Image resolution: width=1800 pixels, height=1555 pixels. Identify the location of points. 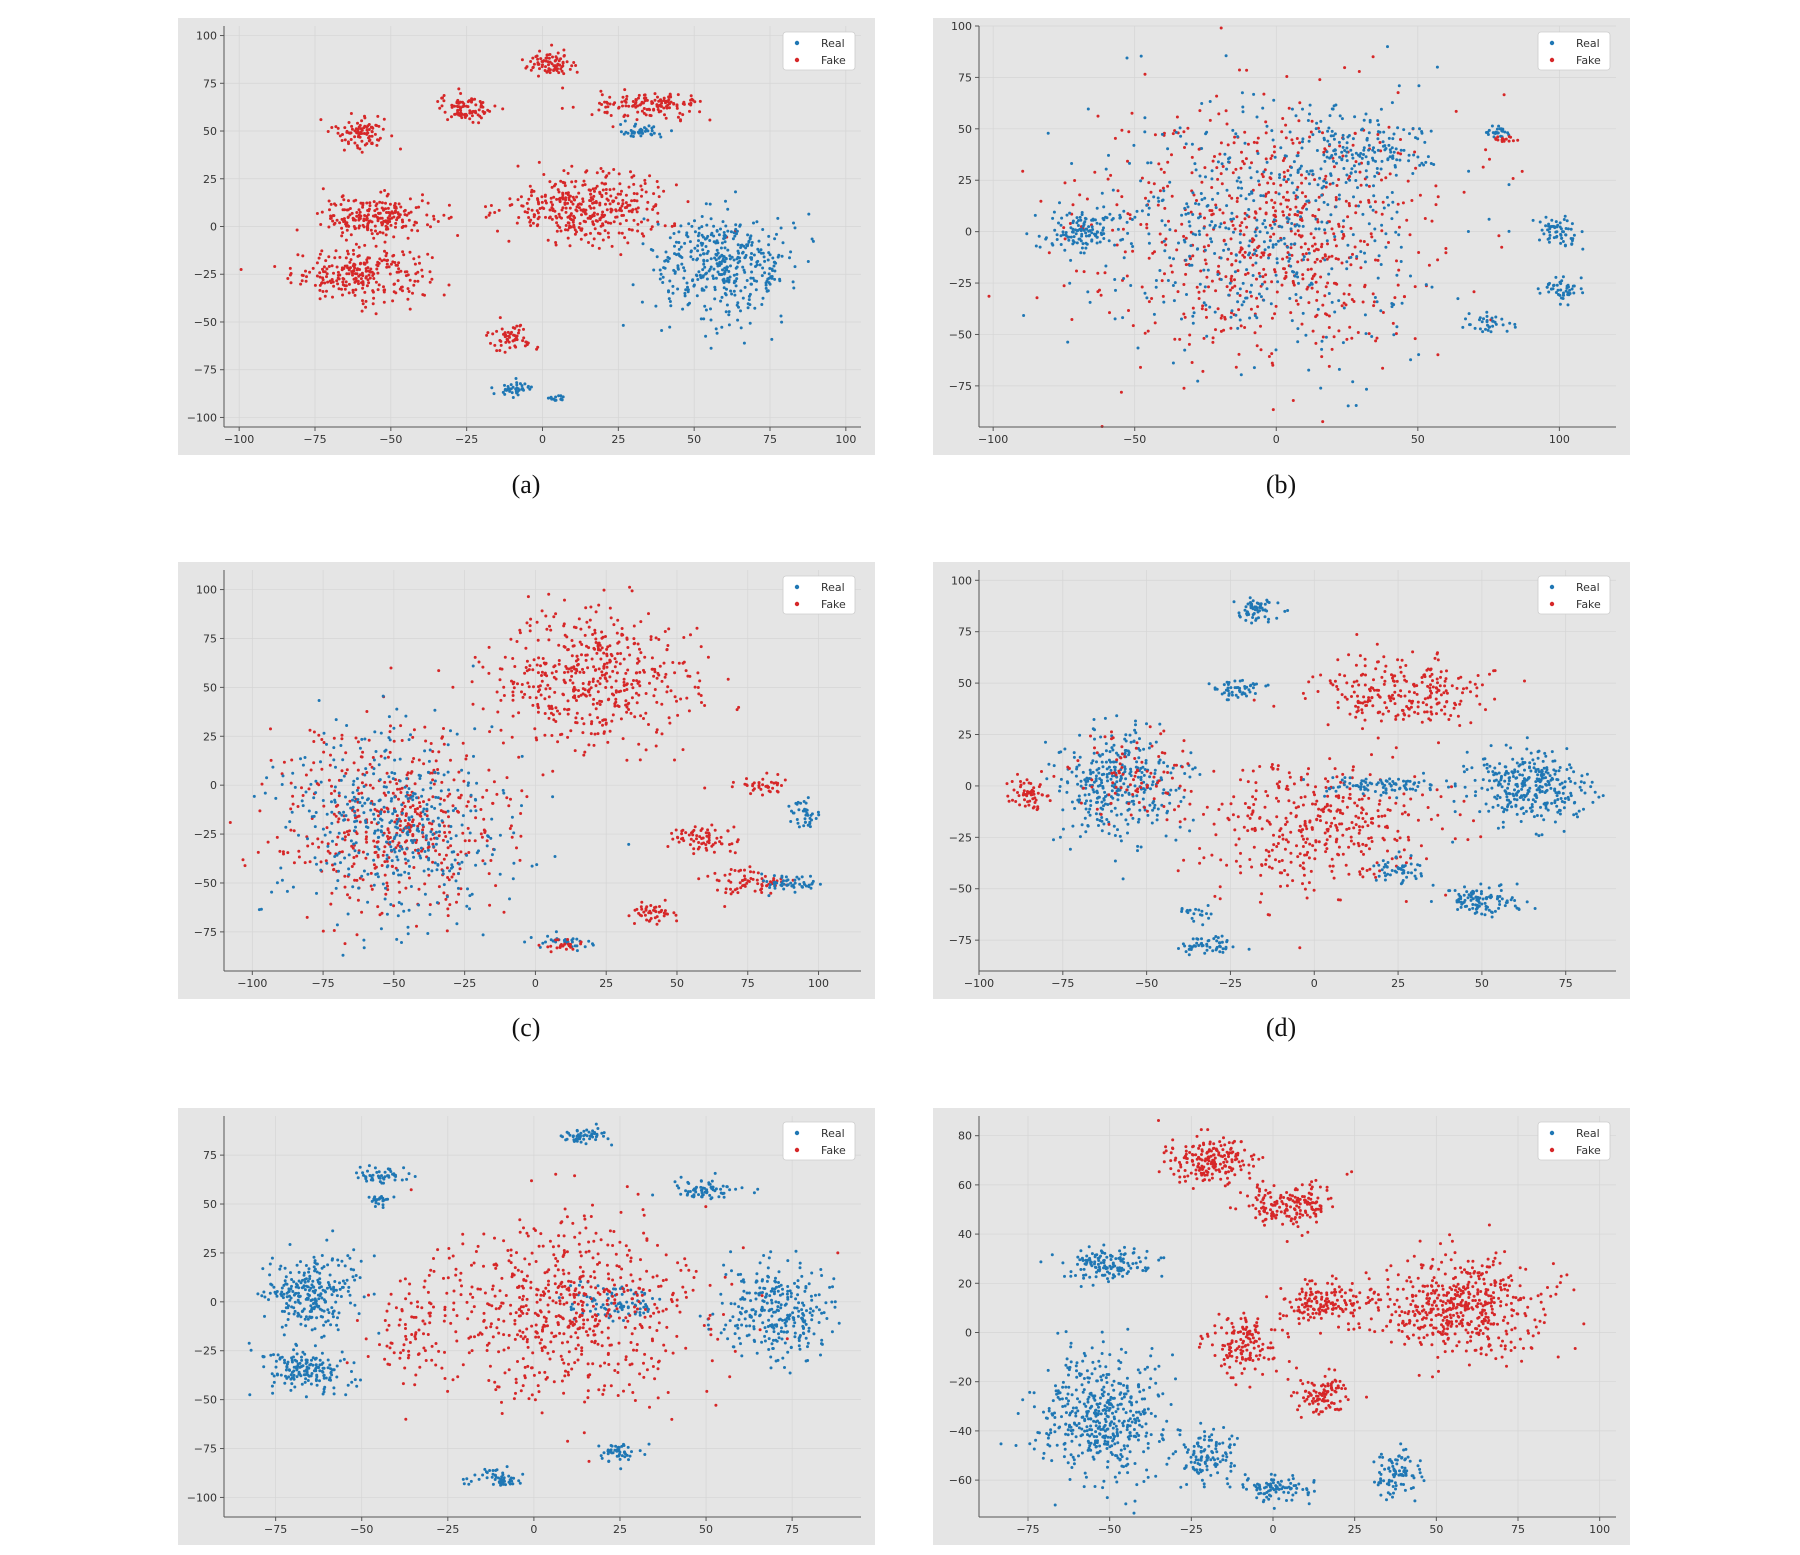
(1286, 227).